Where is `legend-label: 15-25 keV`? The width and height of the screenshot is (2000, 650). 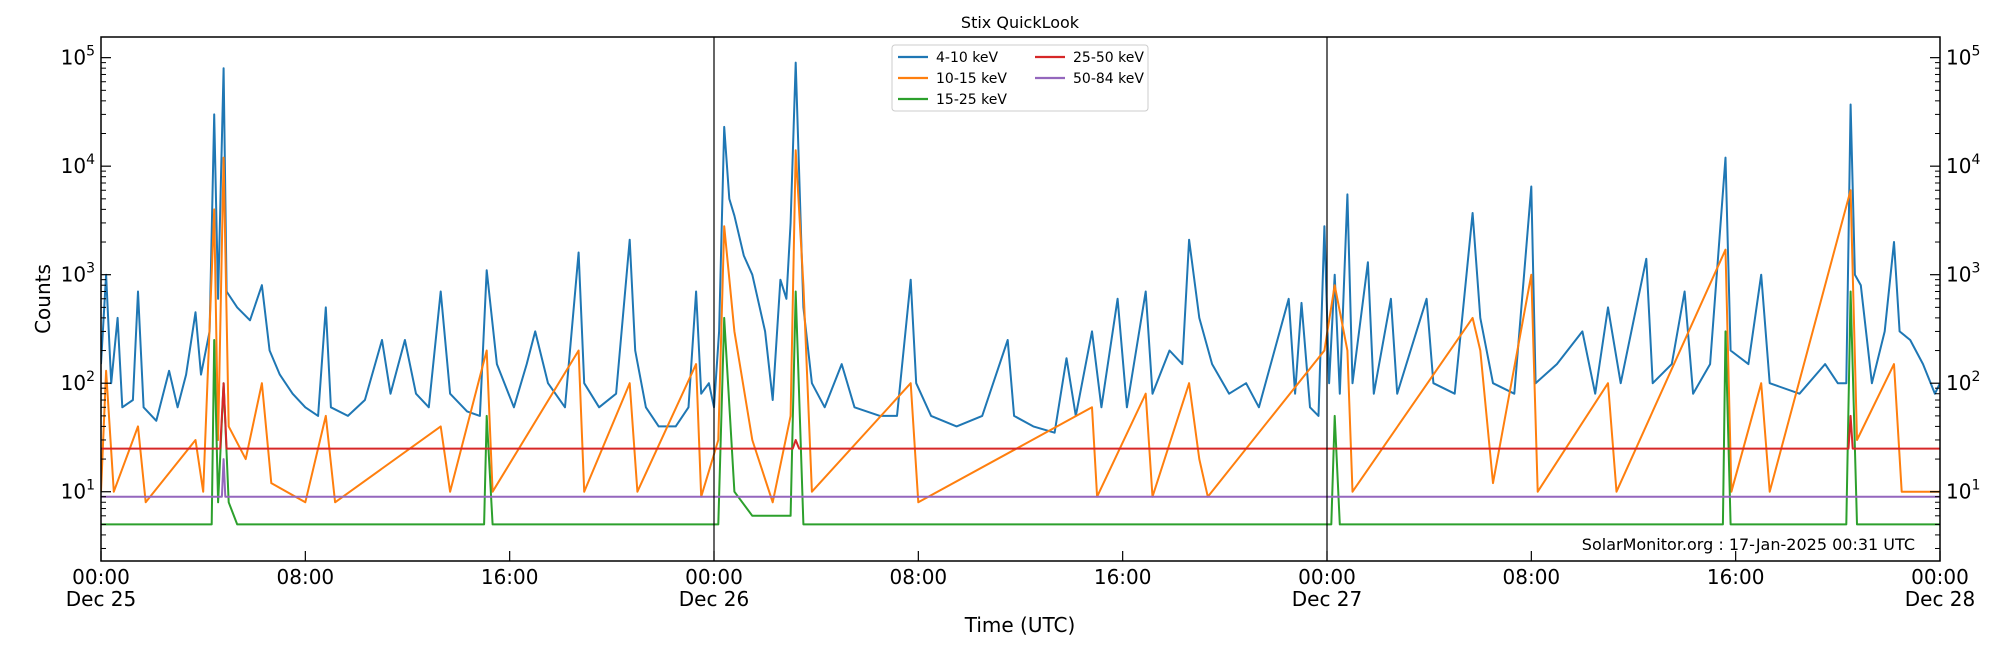
legend-label: 15-25 keV is located at coordinates (971, 100).